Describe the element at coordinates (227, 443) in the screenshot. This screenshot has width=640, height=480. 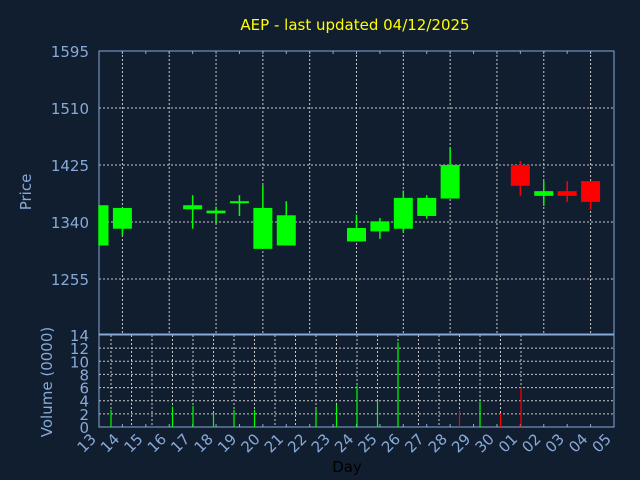
I see `x-tick-label: 19` at that location.